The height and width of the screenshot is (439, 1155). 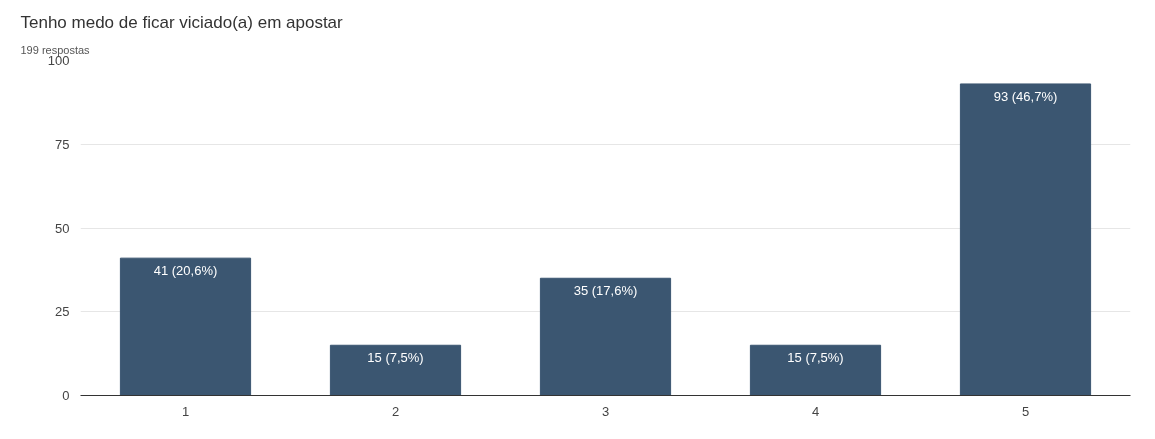 What do you see at coordinates (182, 22) in the screenshot?
I see `chart-title: Tenho medo de ficar viciado(a) em apostar` at bounding box center [182, 22].